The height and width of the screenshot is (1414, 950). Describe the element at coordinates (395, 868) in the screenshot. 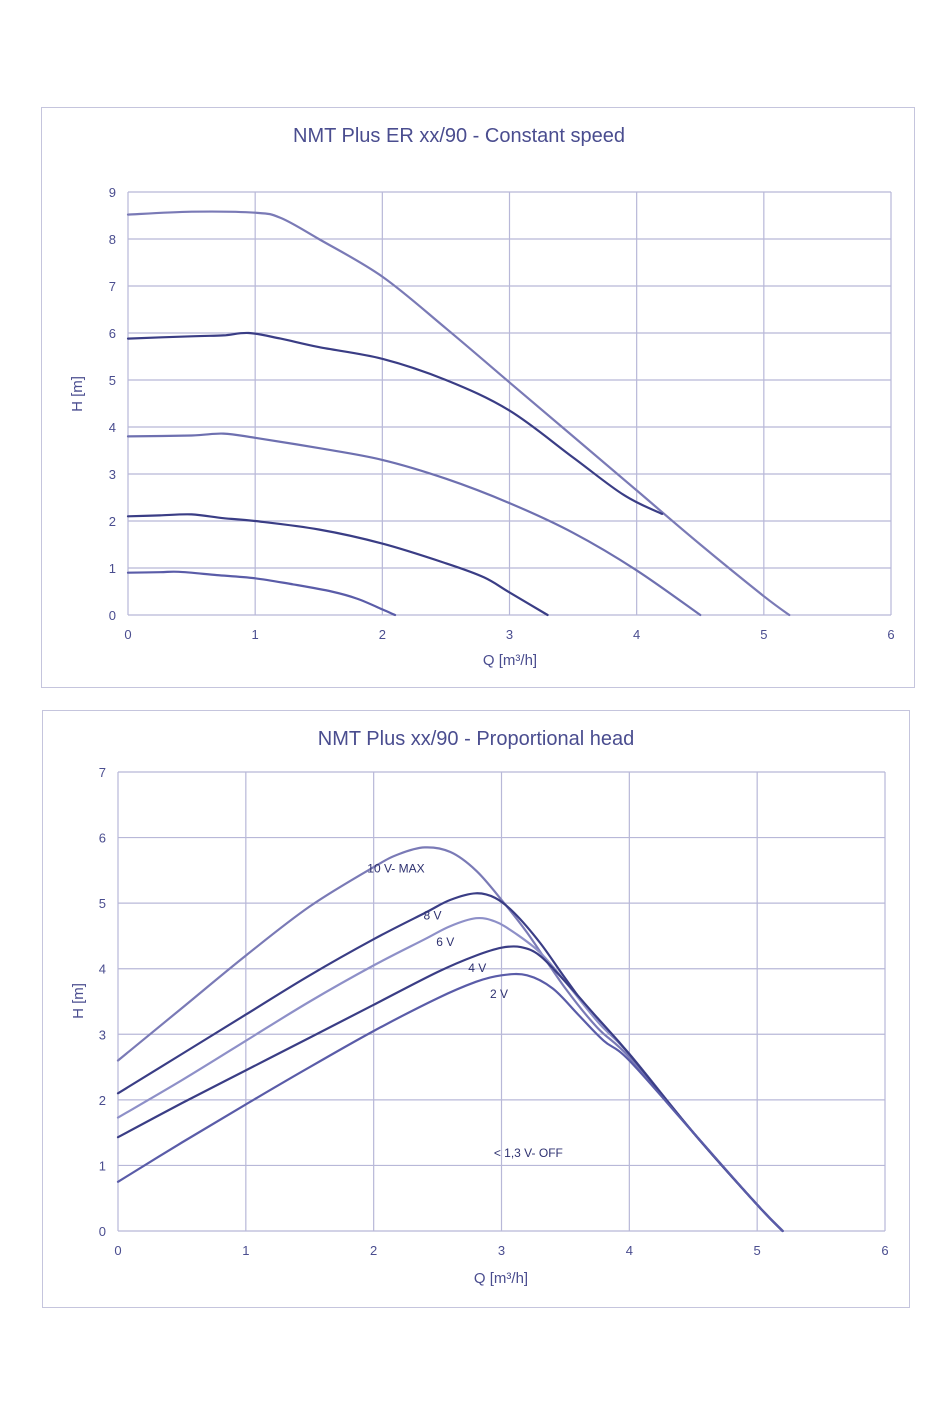

I see `curve-label: 10 V- MAX` at that location.